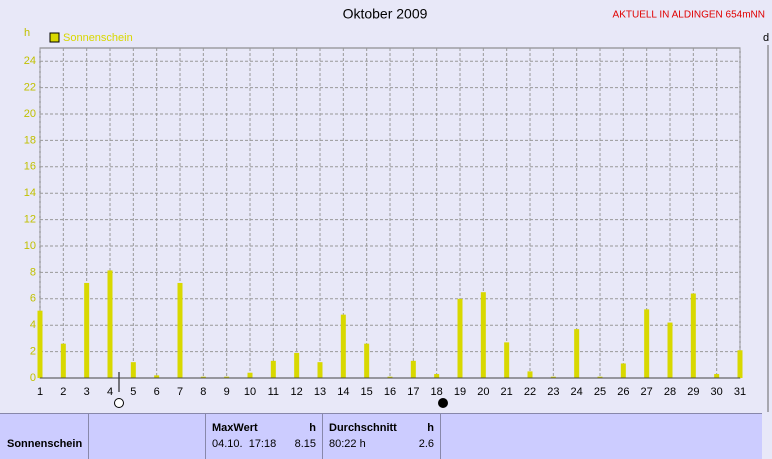 The image size is (772, 459). Describe the element at coordinates (460, 392) in the screenshot. I see `x-tick-label: 19` at that location.